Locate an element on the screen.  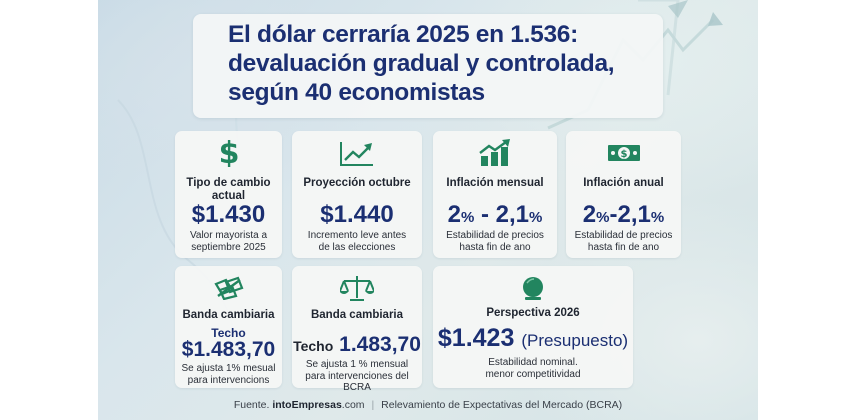
balance-scale-icon is located at coordinates (357, 288).